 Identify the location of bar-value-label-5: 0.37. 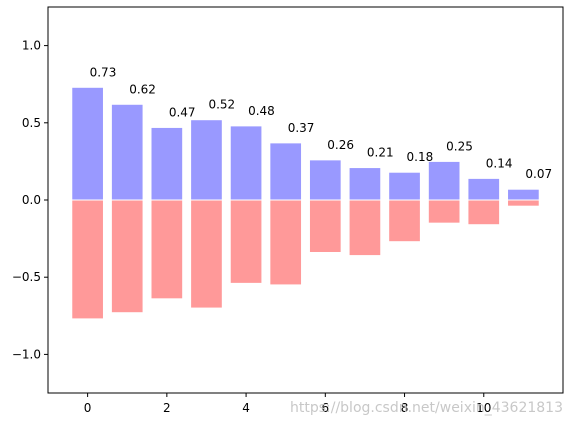
(301, 128).